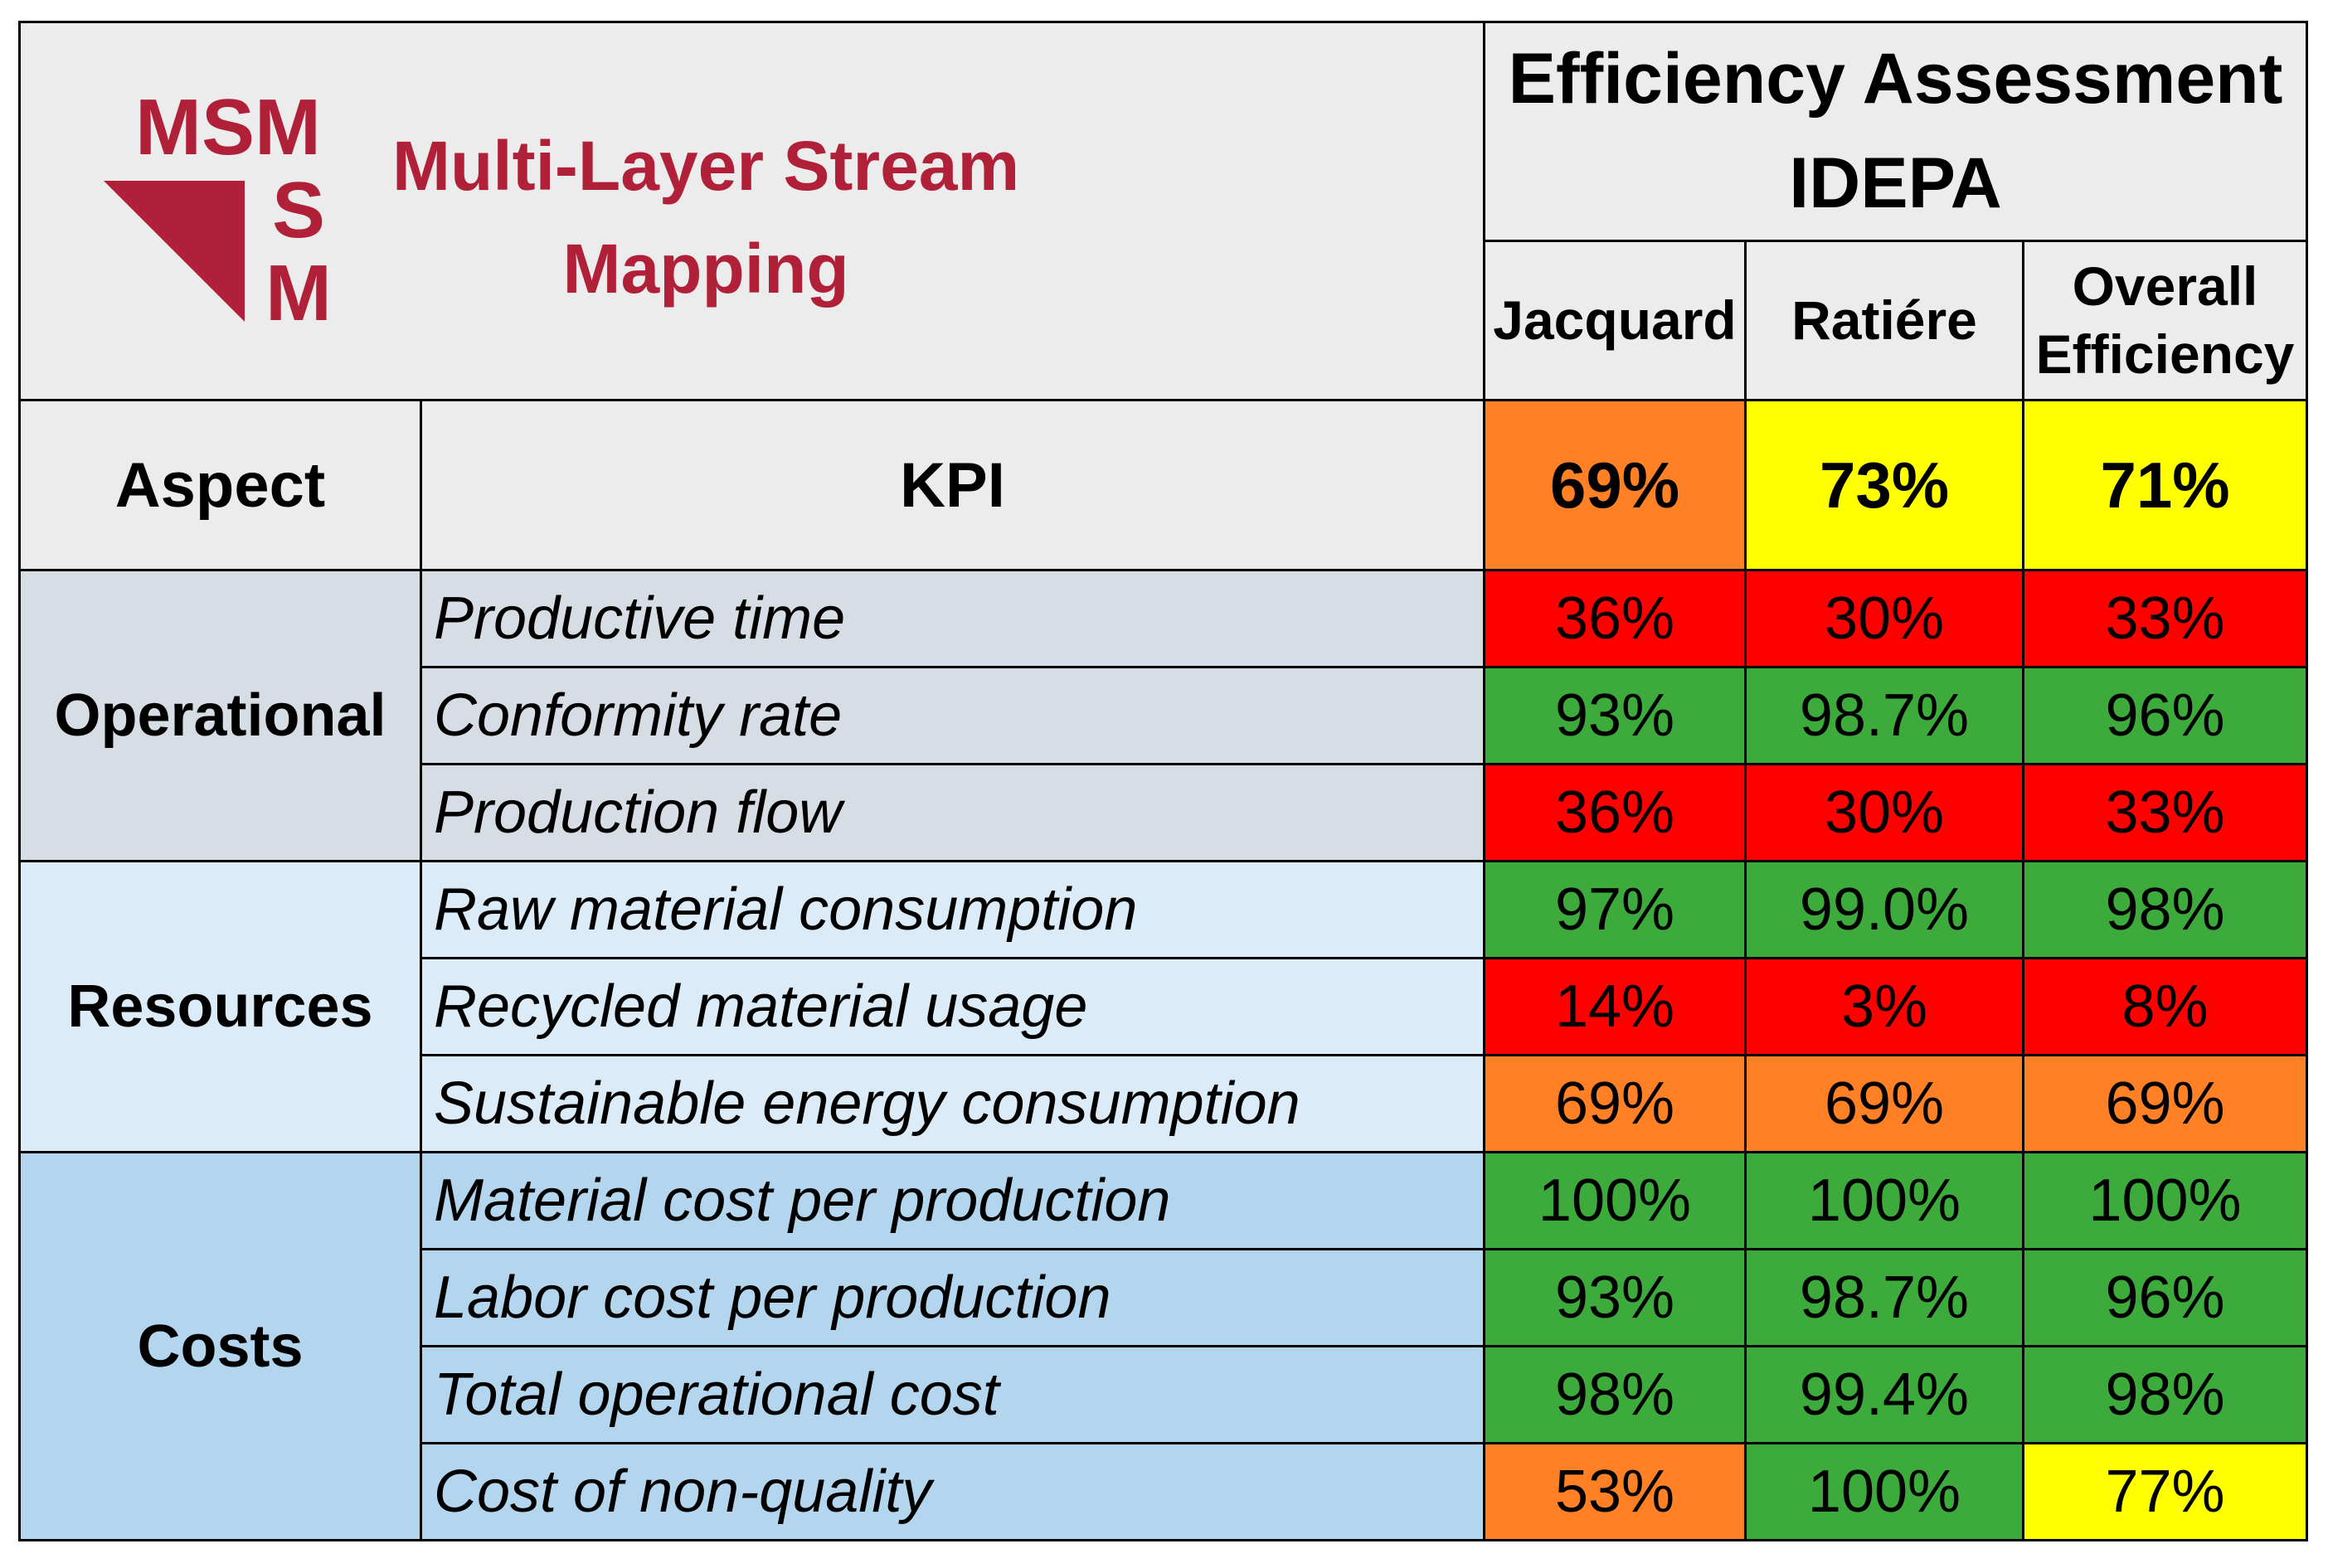  I want to click on column-header-overall-line-2: Efficiency, so click(2165, 354).